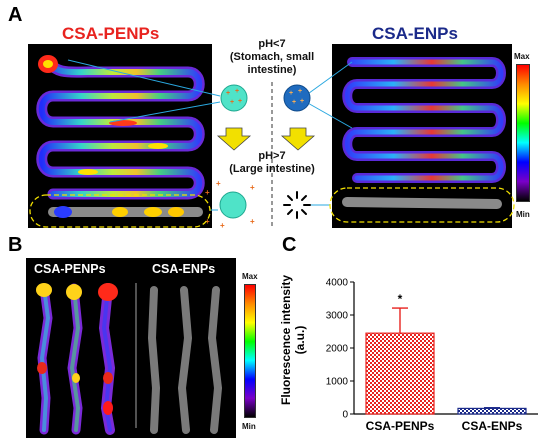  Describe the element at coordinates (289, 245) in the screenshot. I see `panel-c-label: C` at that location.